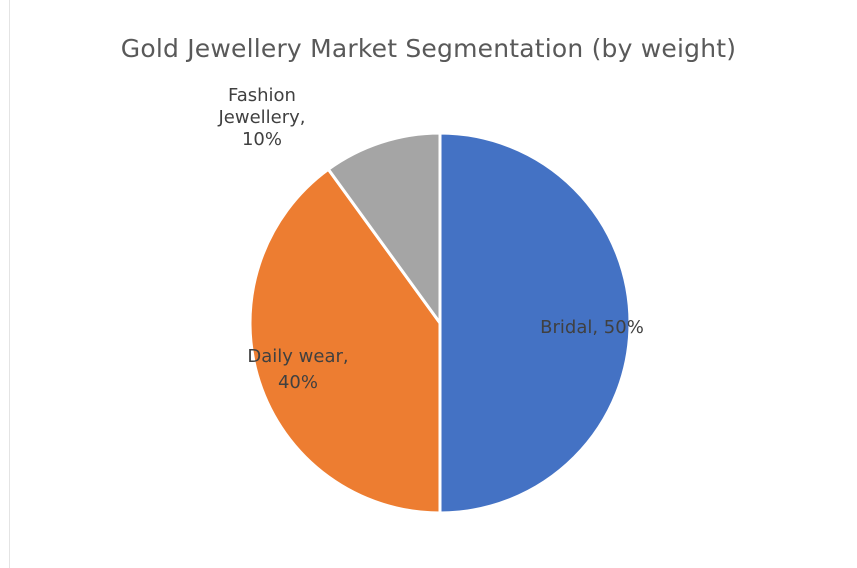 The height and width of the screenshot is (568, 857). I want to click on data-label-fashion-jewellery: Fashion Jewellery, 10%, so click(261, 117).